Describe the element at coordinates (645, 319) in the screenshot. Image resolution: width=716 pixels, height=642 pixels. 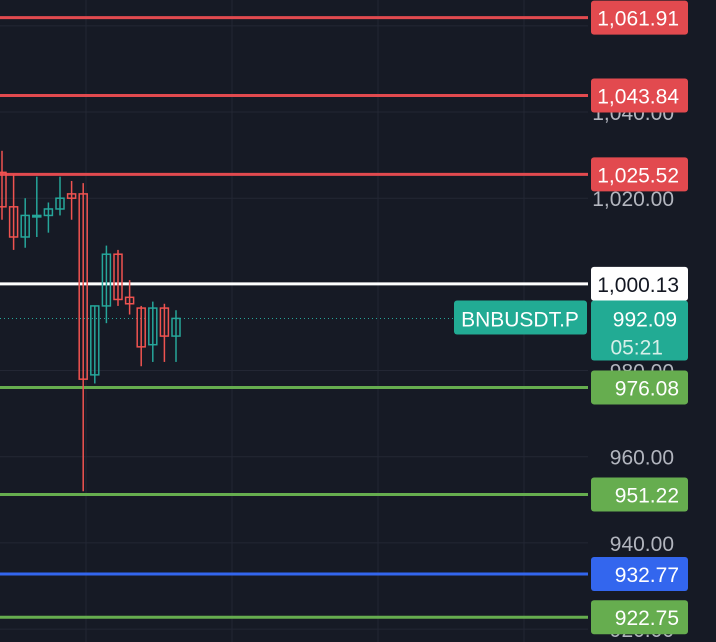
I see `last-price-label: 992.09` at that location.